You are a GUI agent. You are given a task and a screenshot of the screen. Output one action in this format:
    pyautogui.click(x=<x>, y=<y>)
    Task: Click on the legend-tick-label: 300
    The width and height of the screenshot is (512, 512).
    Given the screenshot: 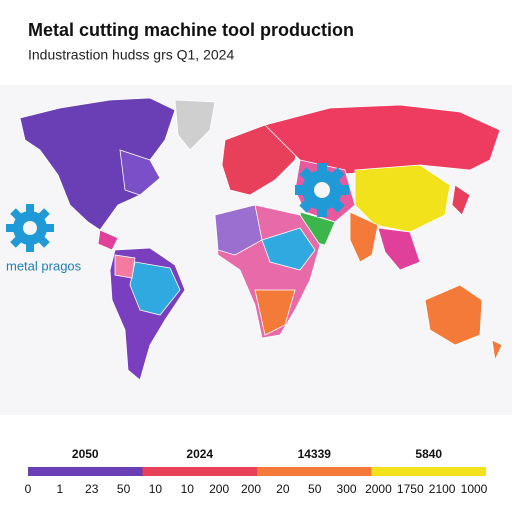 What is the action you would take?
    pyautogui.click(x=347, y=489)
    